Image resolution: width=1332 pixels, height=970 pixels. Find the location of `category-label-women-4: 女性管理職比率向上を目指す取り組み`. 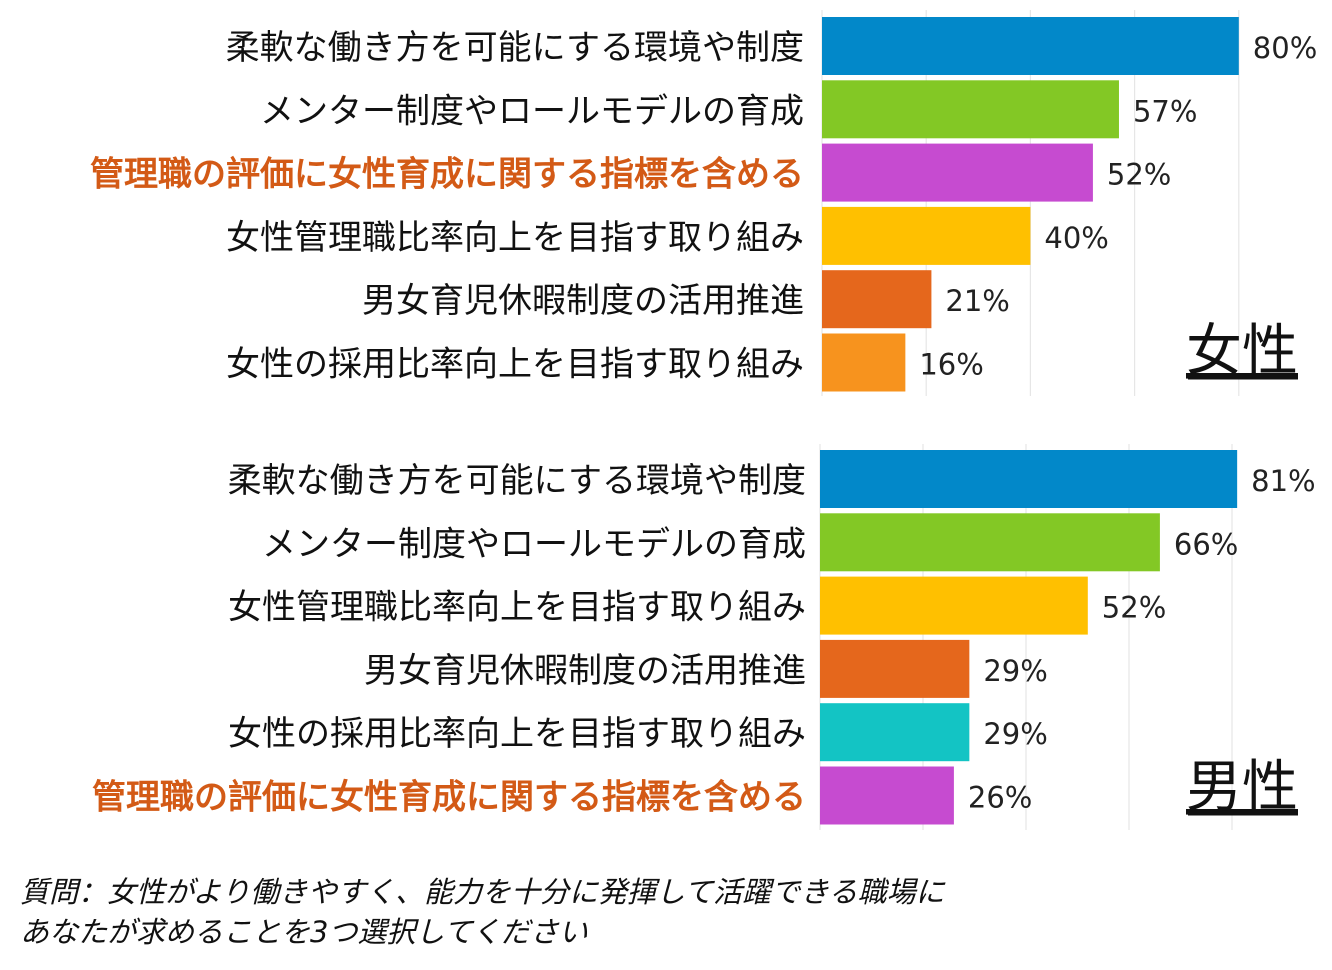

category-label-women-4: 女性管理職比率向上を目指す取り組み is located at coordinates (515, 238).